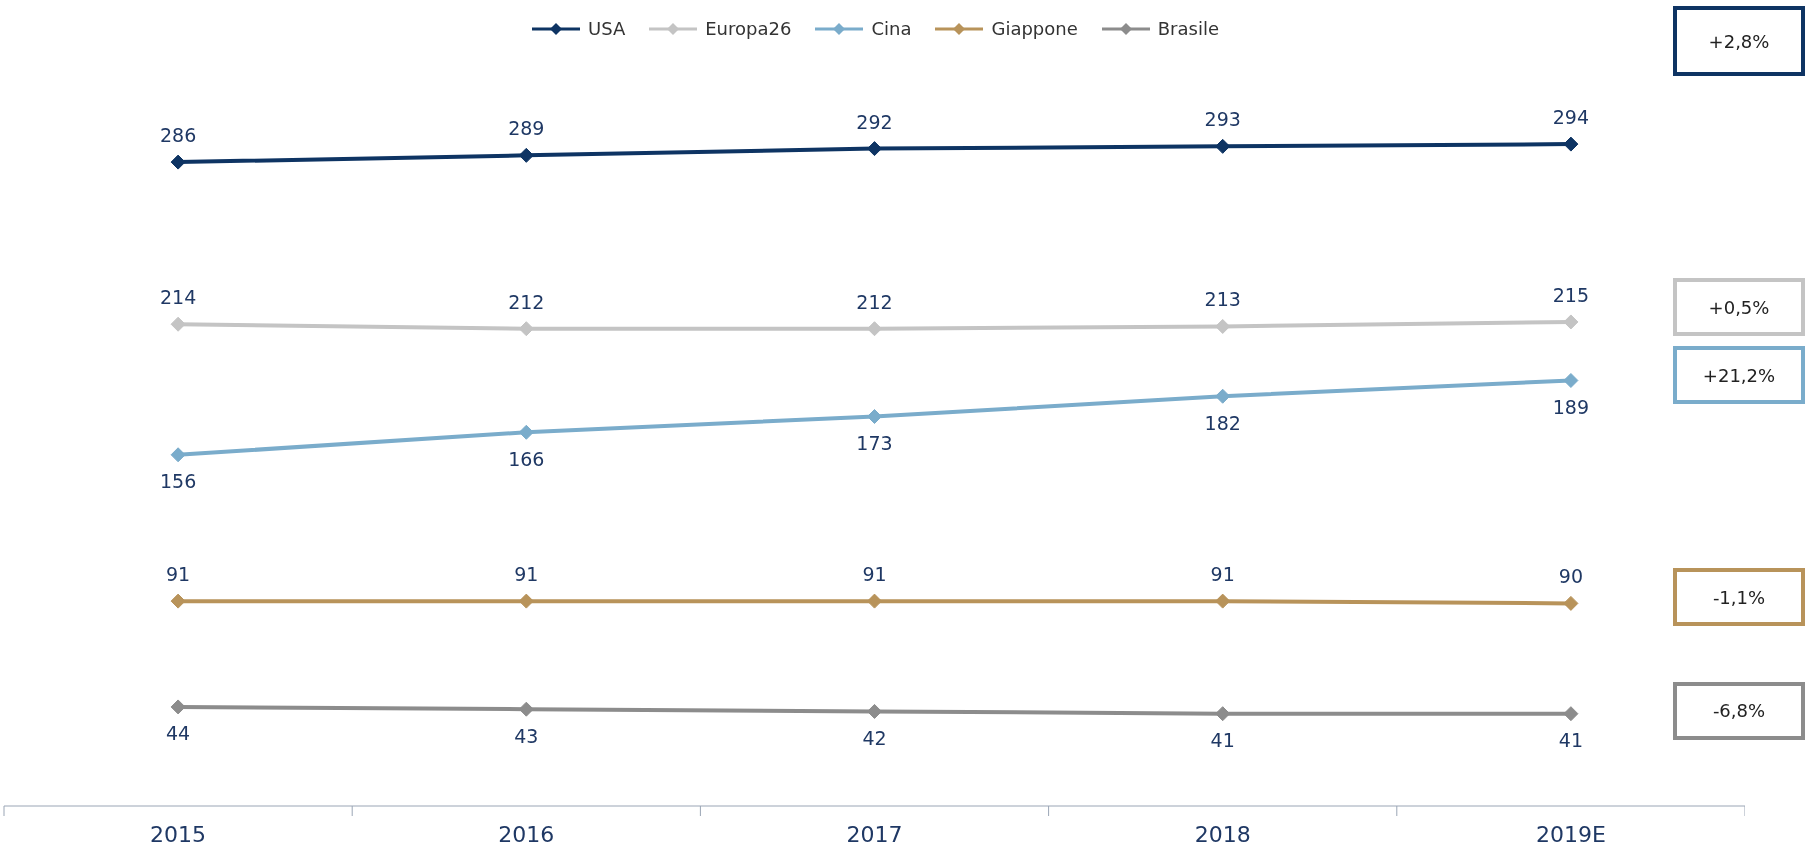 This screenshot has height=855, width=1815. What do you see at coordinates (1739, 597) in the screenshot?
I see `outlined-box: -1,1%` at bounding box center [1739, 597].